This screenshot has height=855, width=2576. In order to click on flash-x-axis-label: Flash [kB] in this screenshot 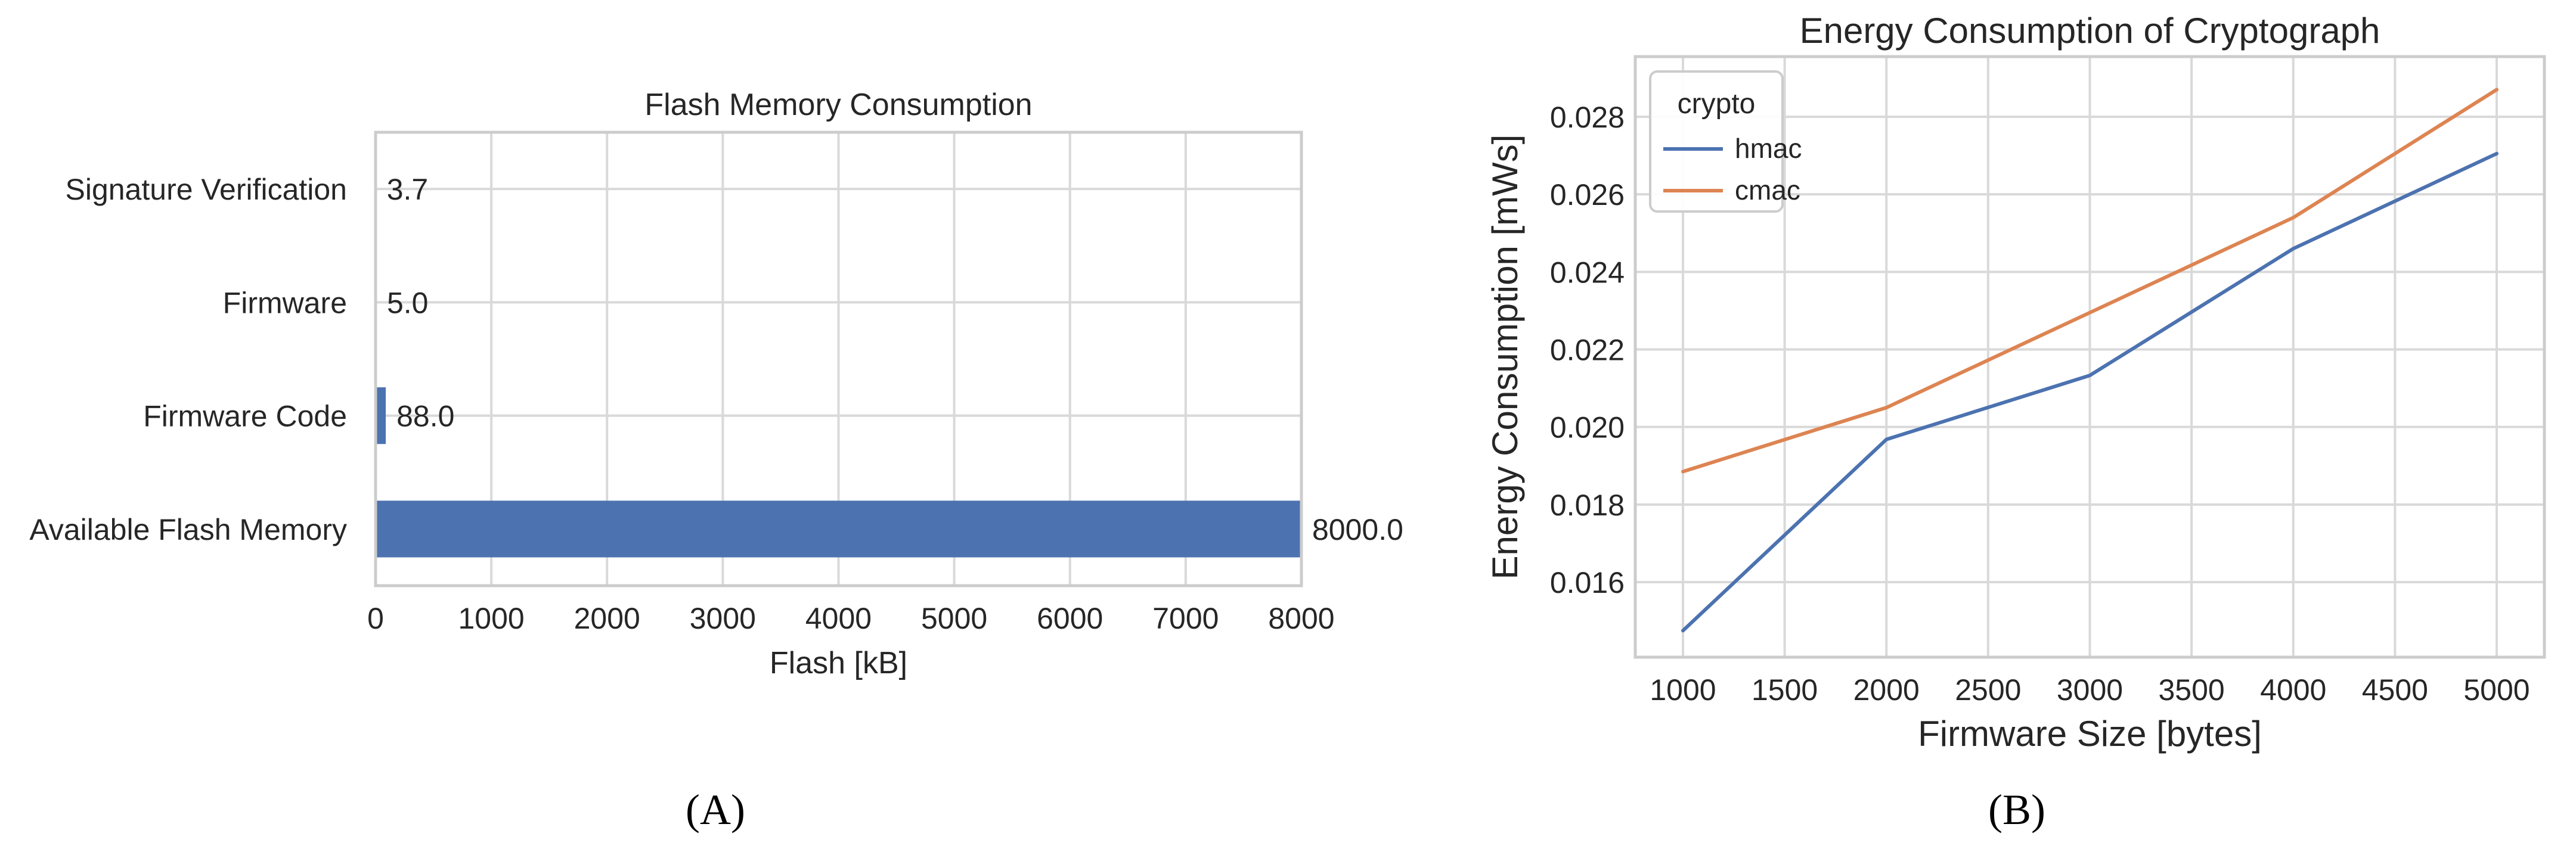, I will do `click(838, 663)`.